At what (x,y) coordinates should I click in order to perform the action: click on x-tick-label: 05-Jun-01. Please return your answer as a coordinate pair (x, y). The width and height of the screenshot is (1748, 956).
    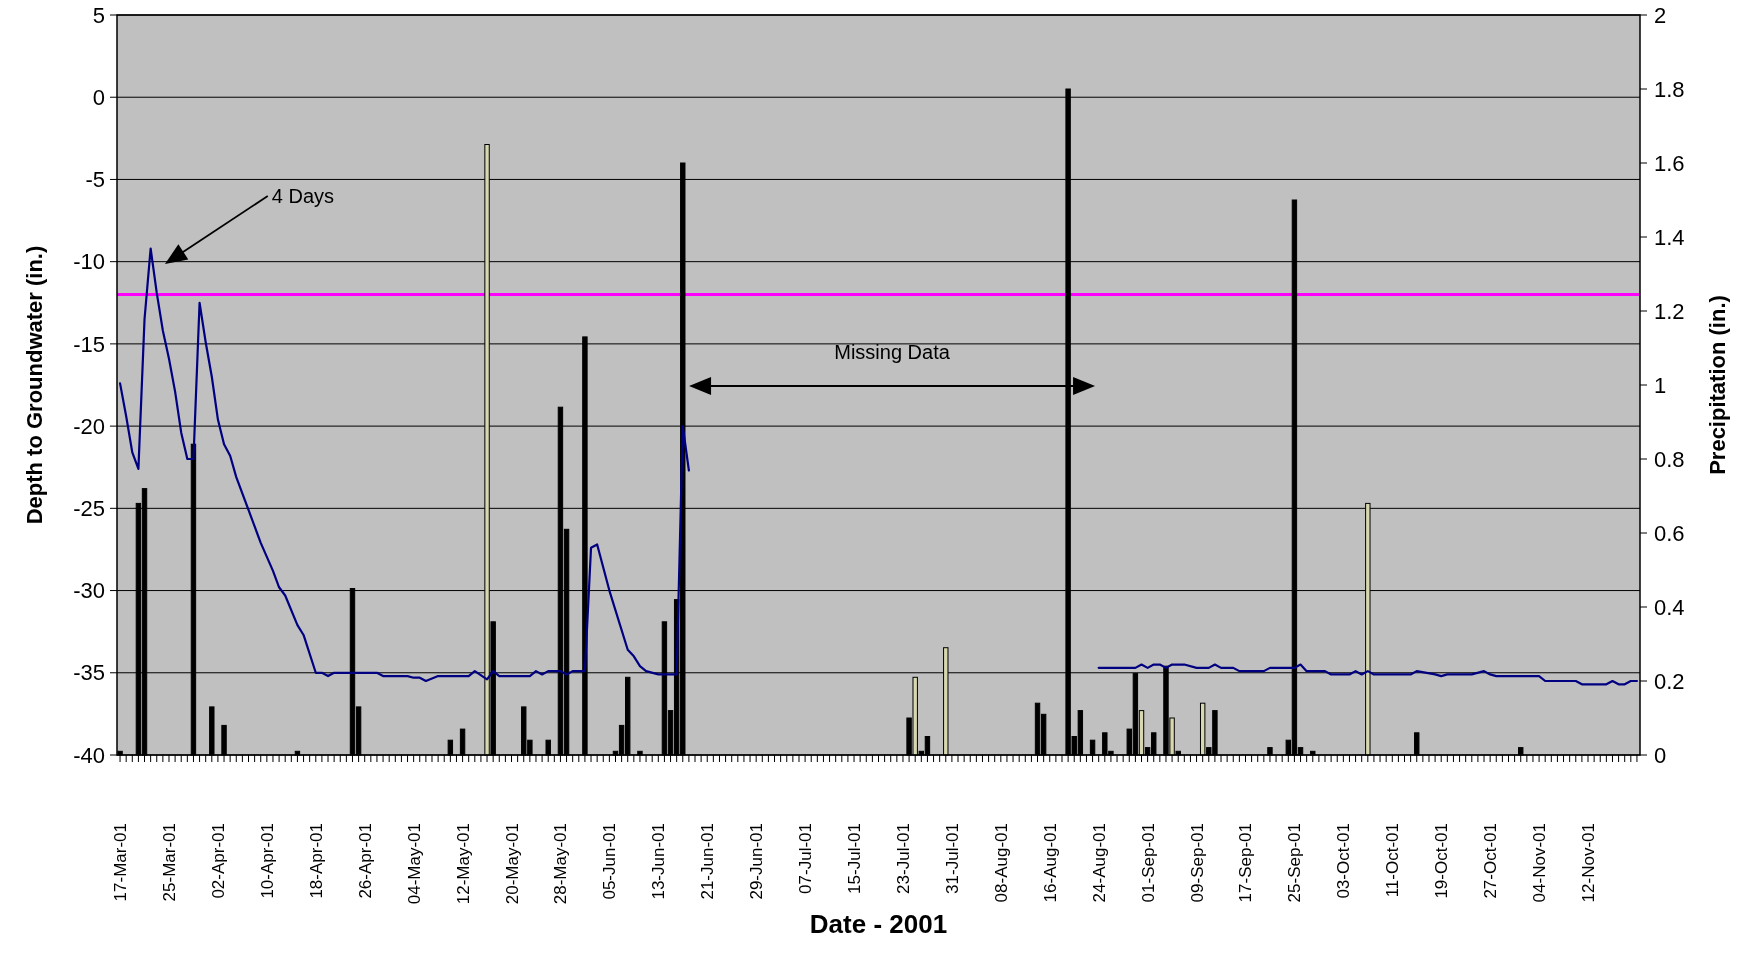
    Looking at the image, I should click on (610, 861).